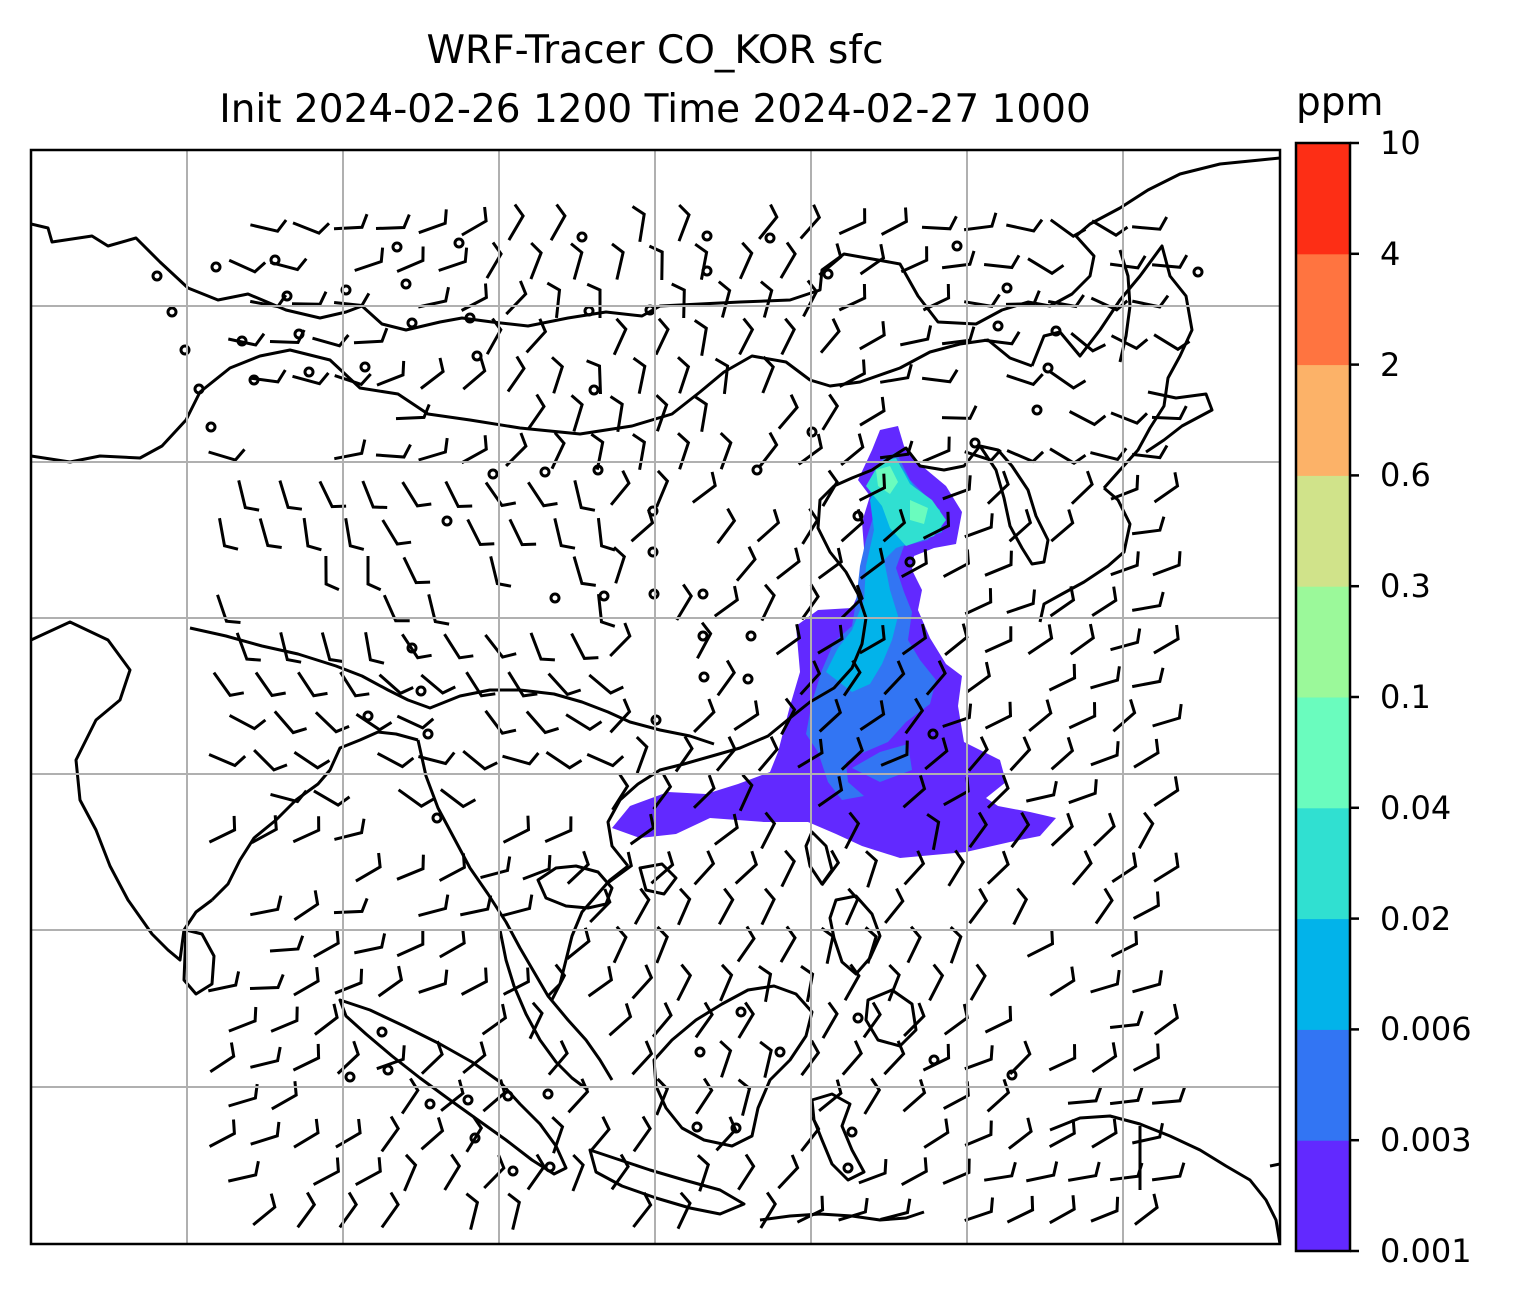 The image size is (1528, 1306). Describe the element at coordinates (1327, 697) in the screenshot. I see `colorbar` at that location.